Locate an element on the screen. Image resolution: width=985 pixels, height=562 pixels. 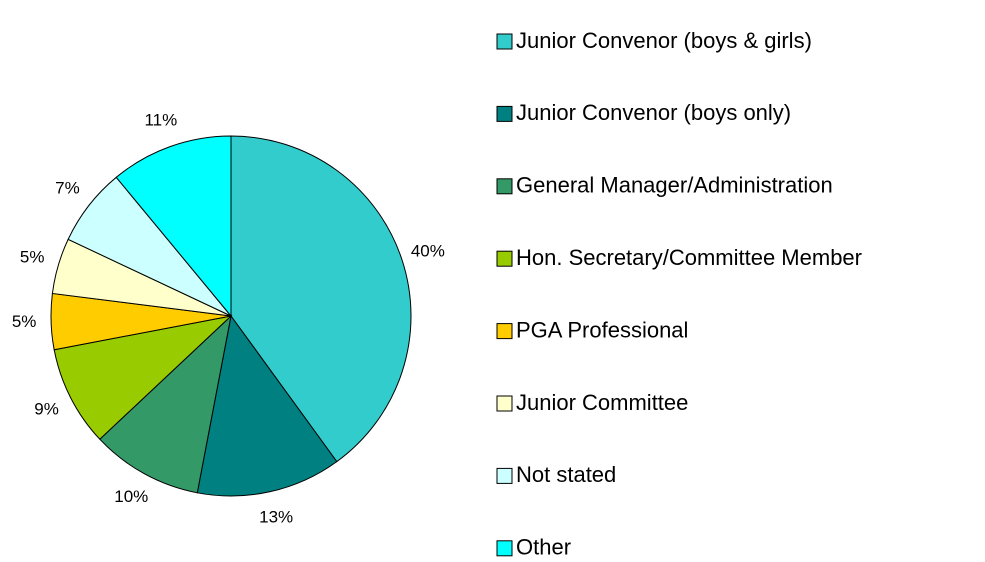
value-label: 40% is located at coordinates (428, 251).